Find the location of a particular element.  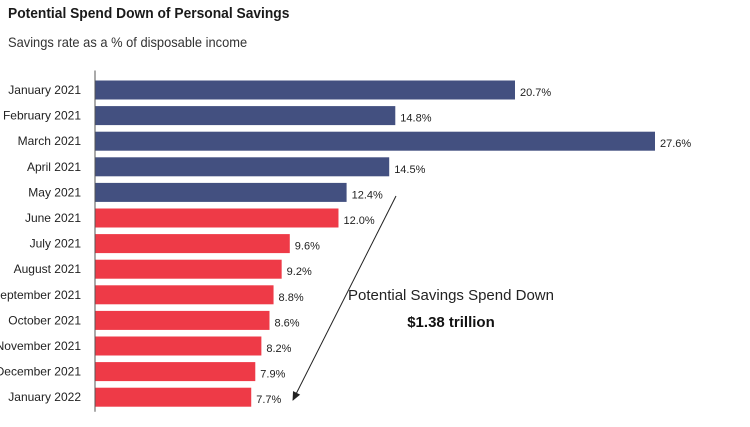

value-label: 14.5% is located at coordinates (409, 170).